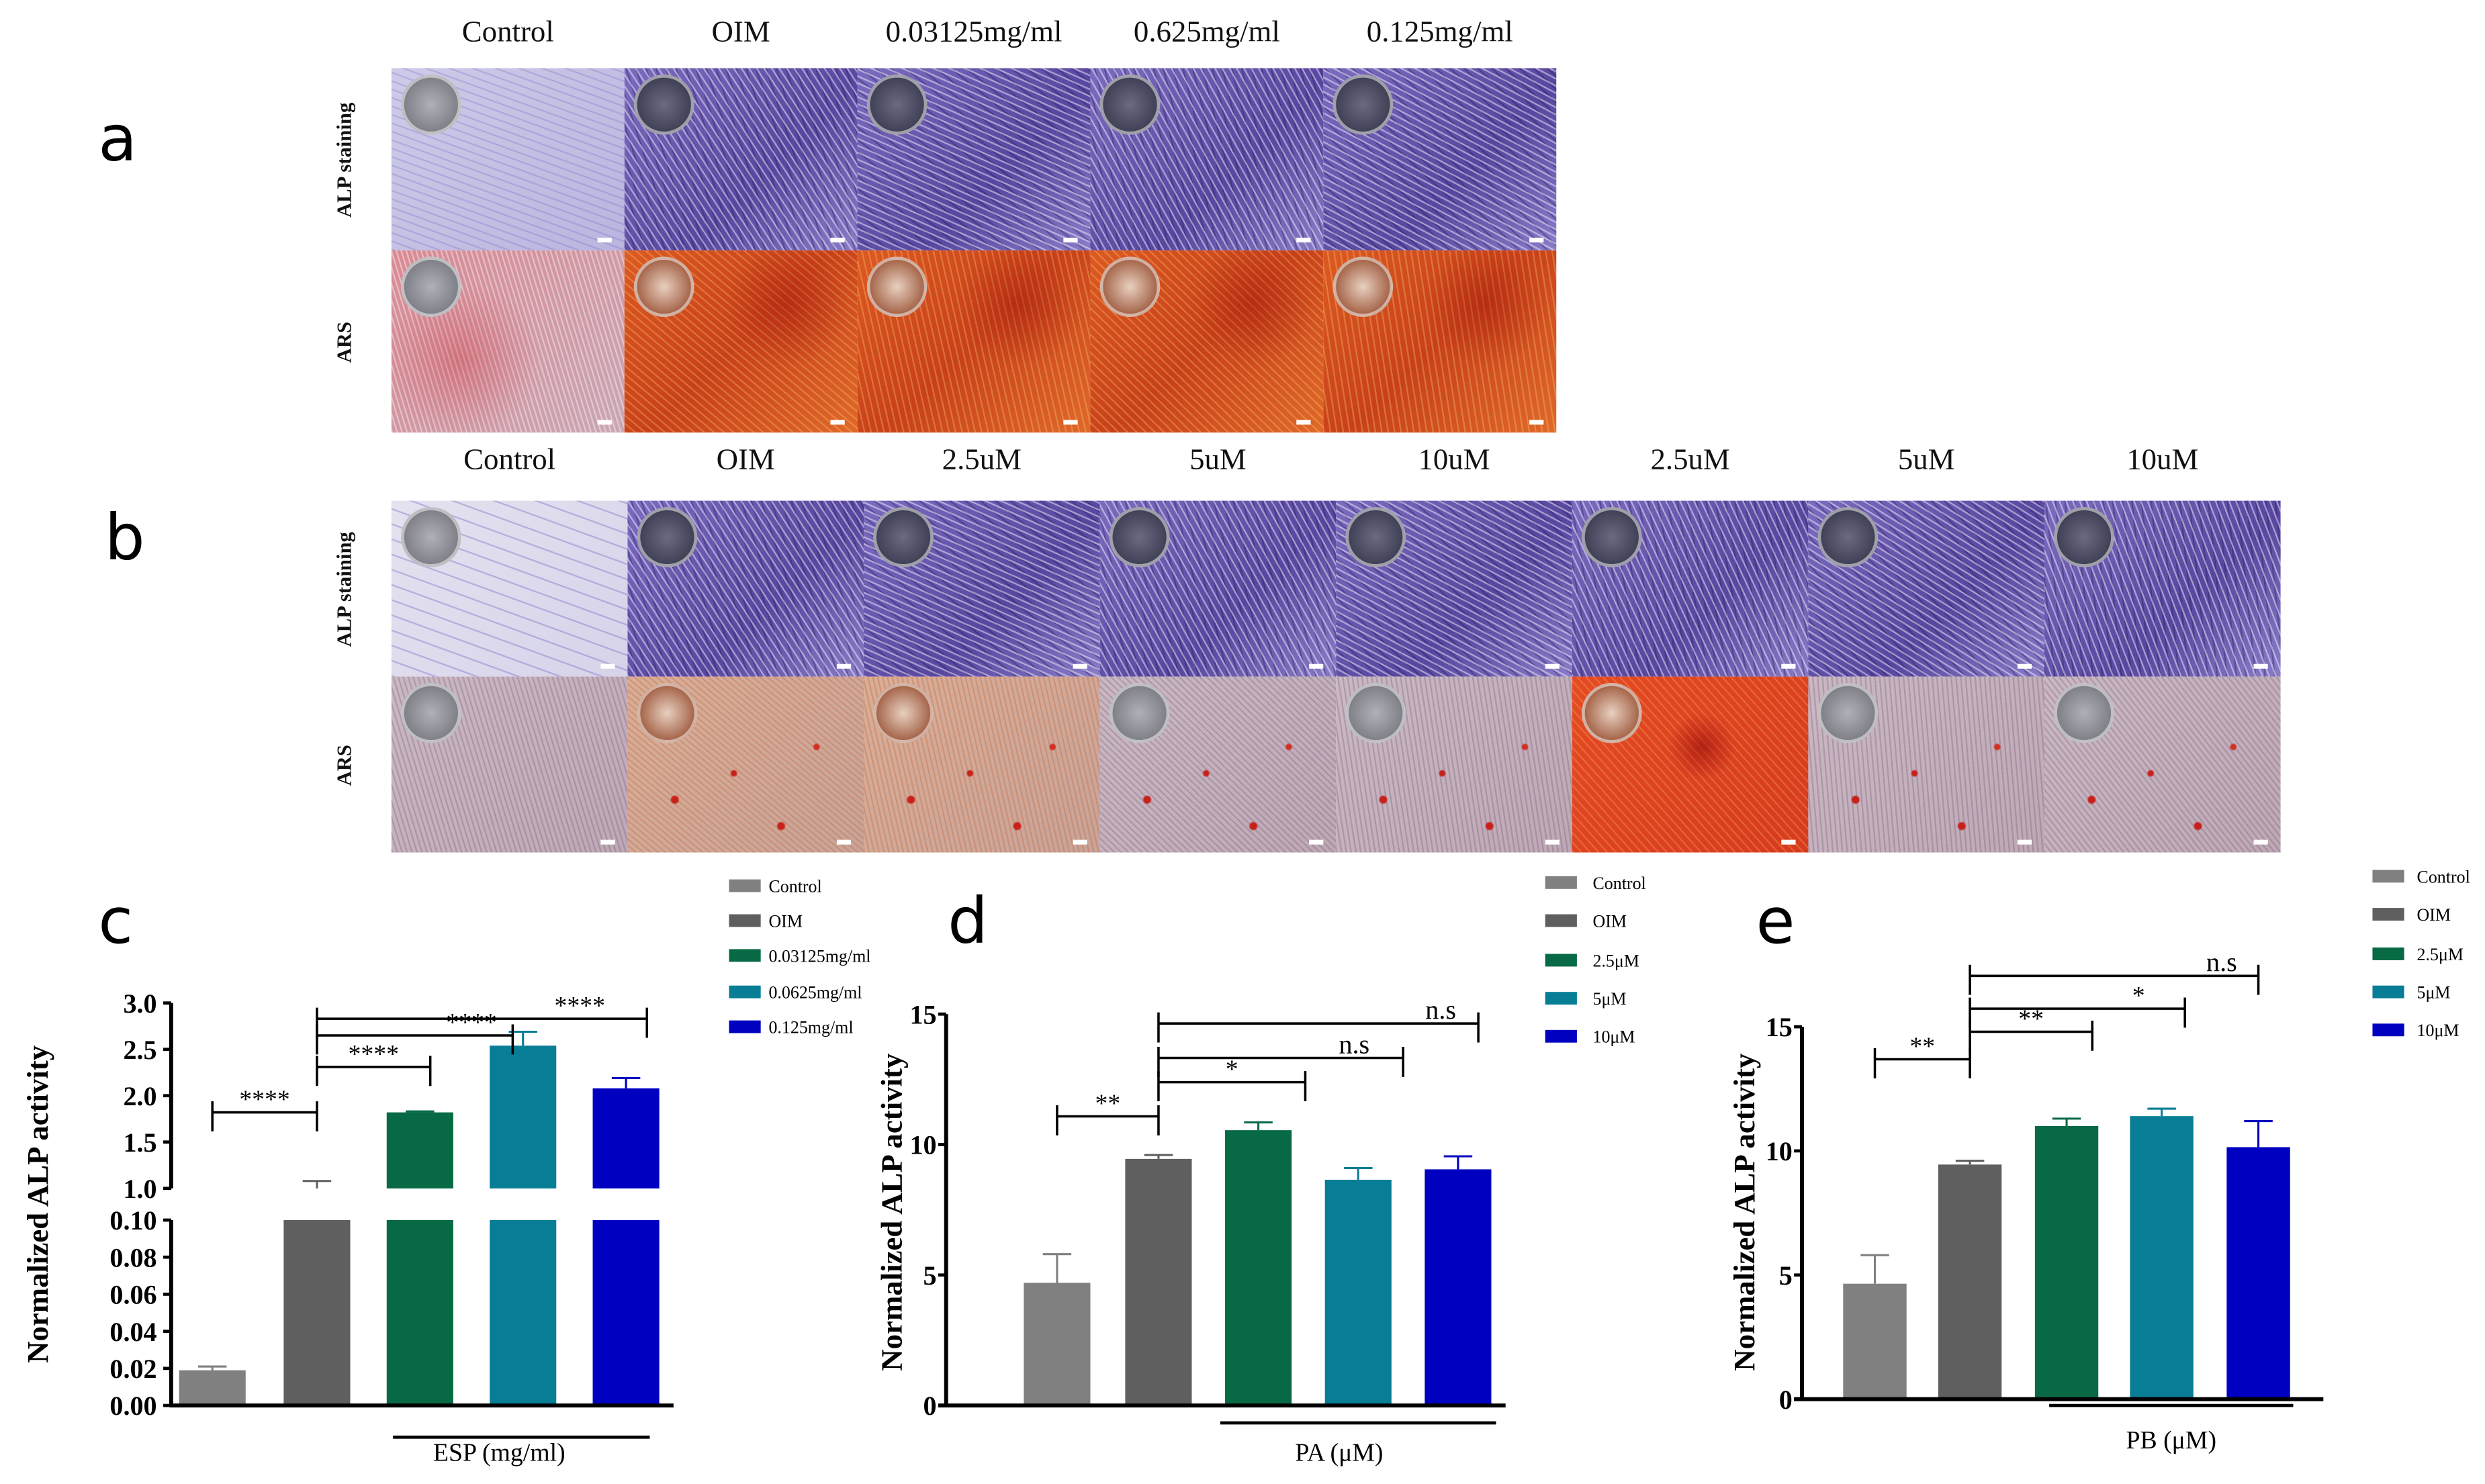 This screenshot has height=1484, width=2485. I want to click on significance-label: *, so click(1232, 1070).